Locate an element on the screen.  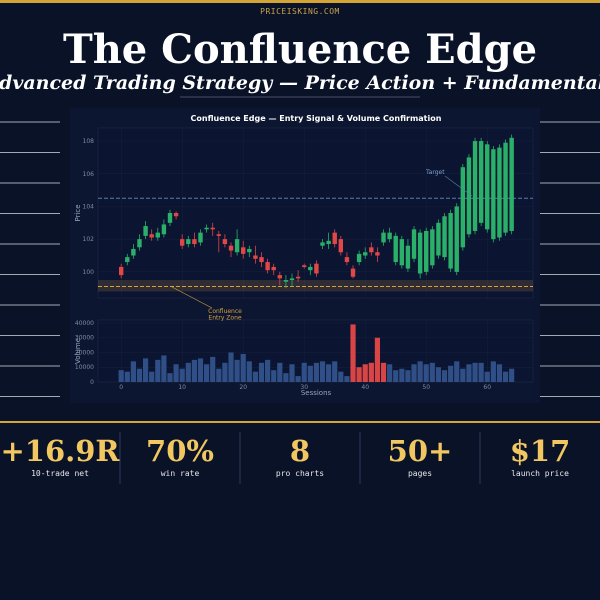
stat-value: $17 is located at coordinates (540, 451).